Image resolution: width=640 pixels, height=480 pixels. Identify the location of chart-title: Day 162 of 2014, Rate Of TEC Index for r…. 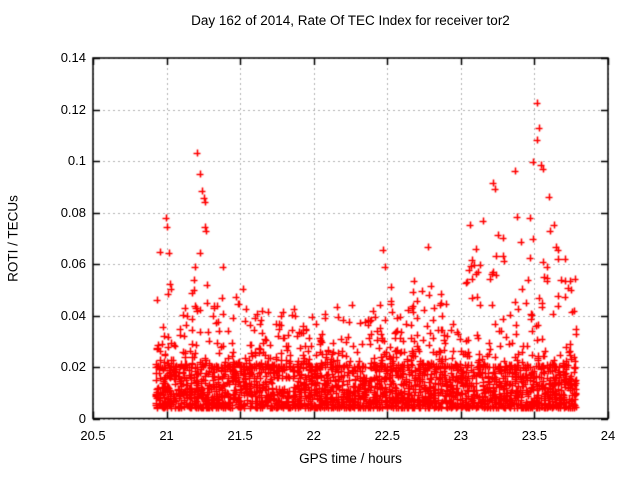
(350, 20).